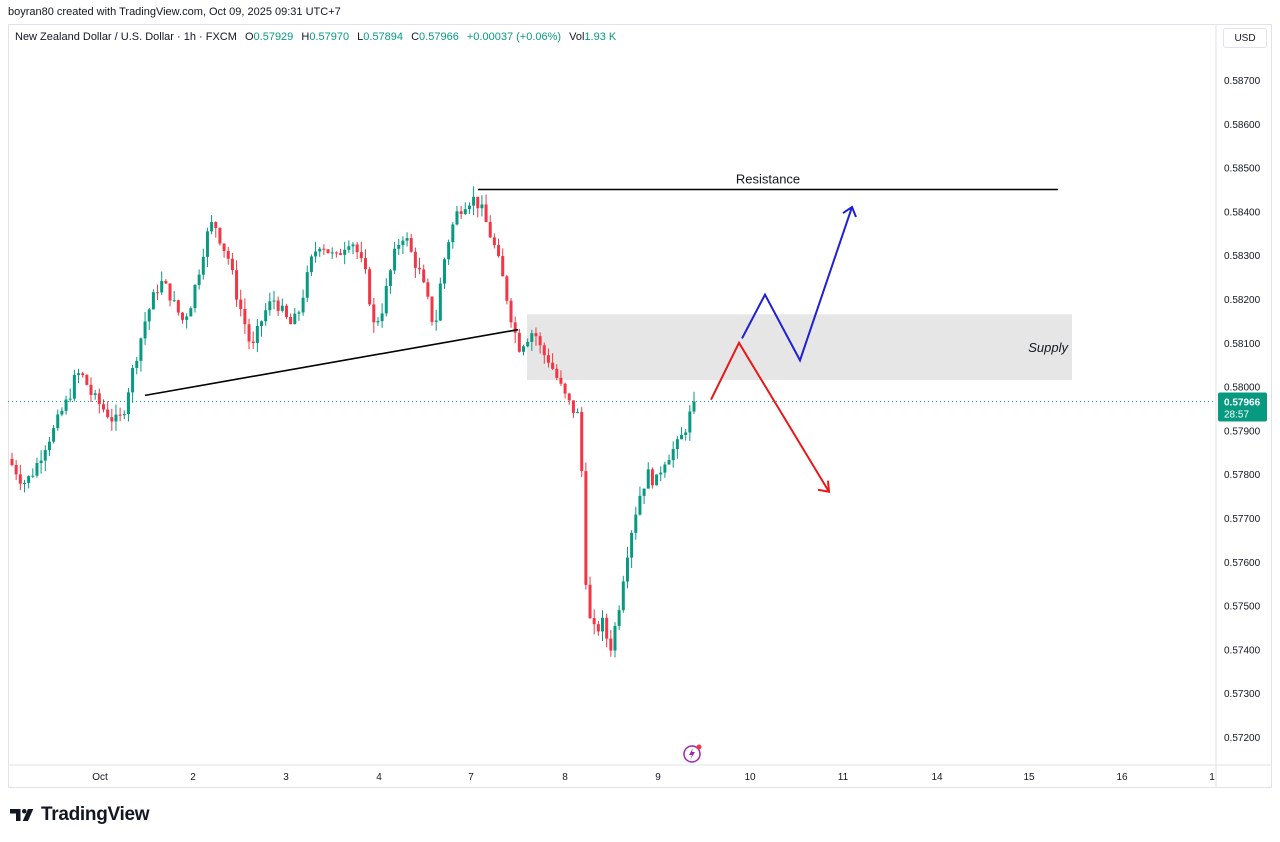 The image size is (1280, 842). I want to click on low-value: 0.57894, so click(383, 37).